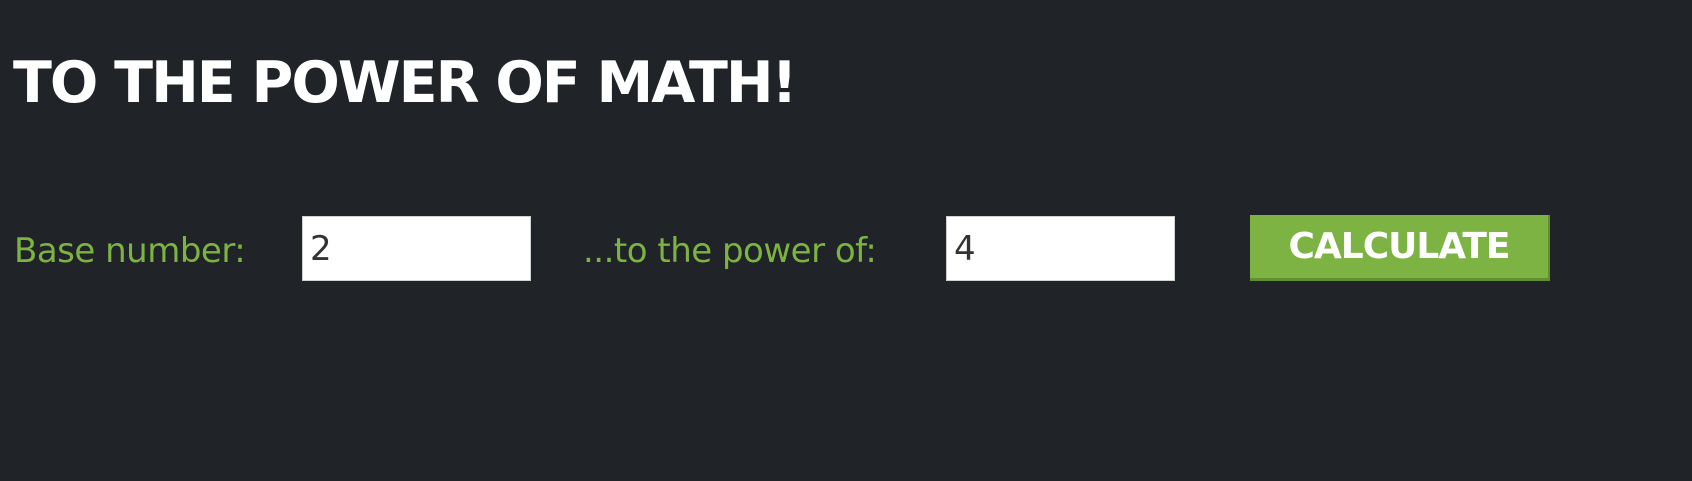 This screenshot has height=481, width=1692. Describe the element at coordinates (416, 248) in the screenshot. I see `base-number-input` at that location.